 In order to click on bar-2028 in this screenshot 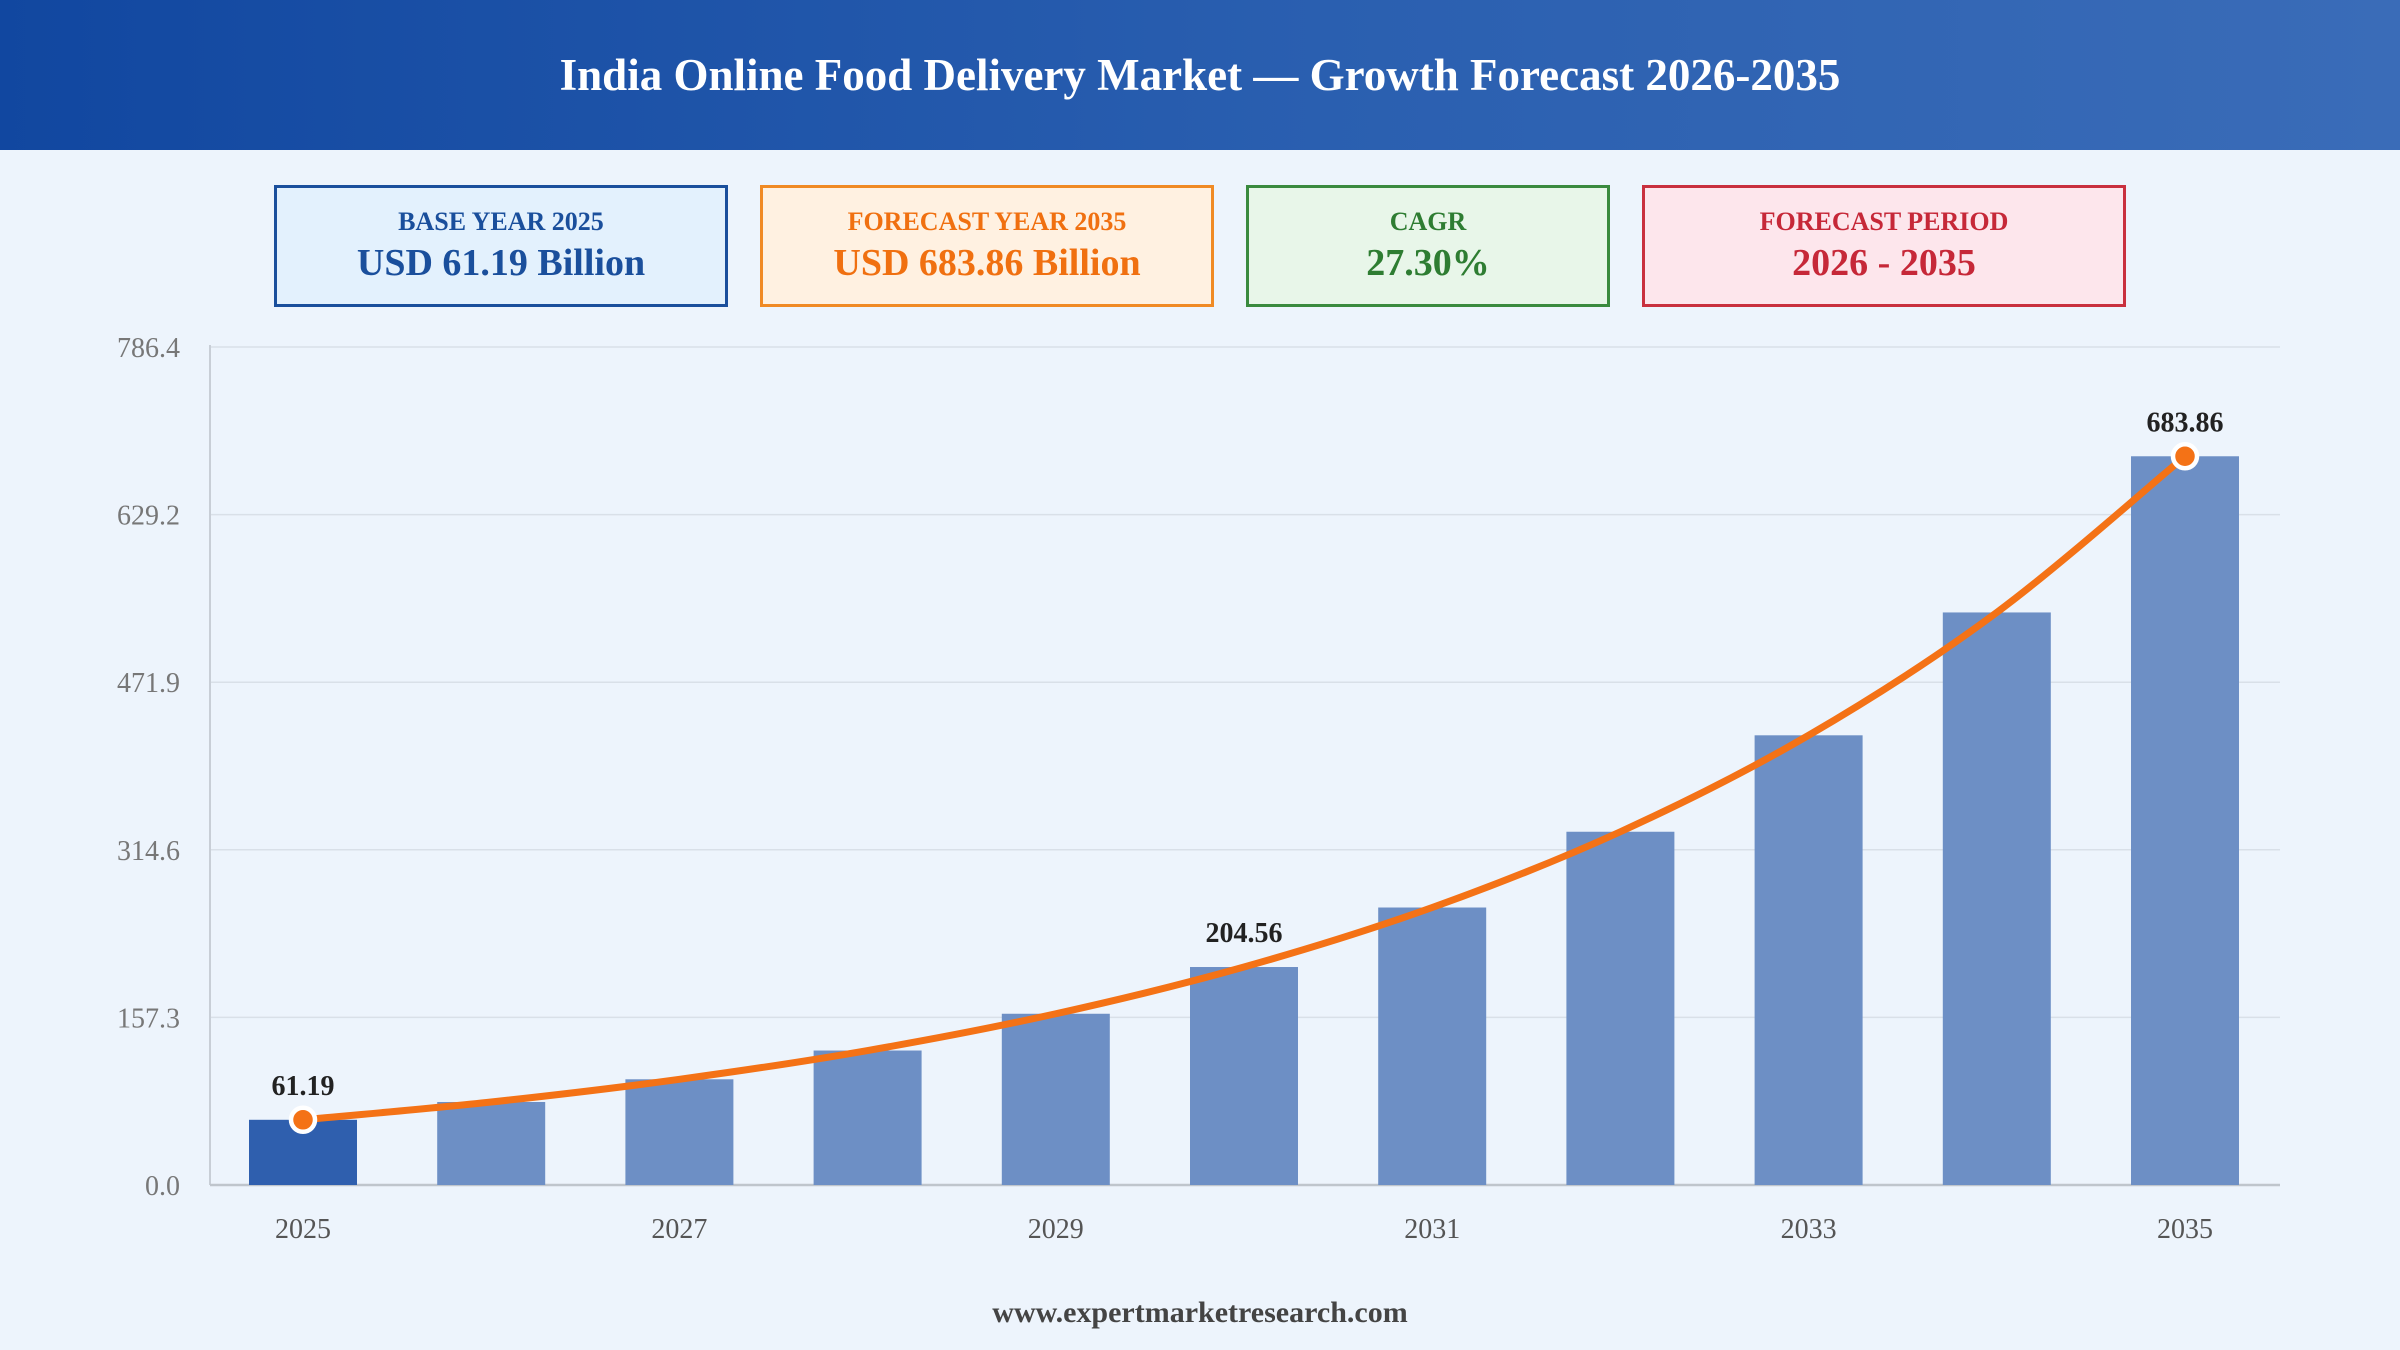, I will do `click(867, 1117)`.